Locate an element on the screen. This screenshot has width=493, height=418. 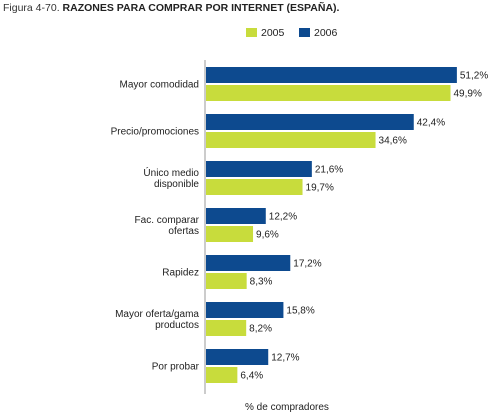
legend-label-2006: 2006 is located at coordinates (326, 33).